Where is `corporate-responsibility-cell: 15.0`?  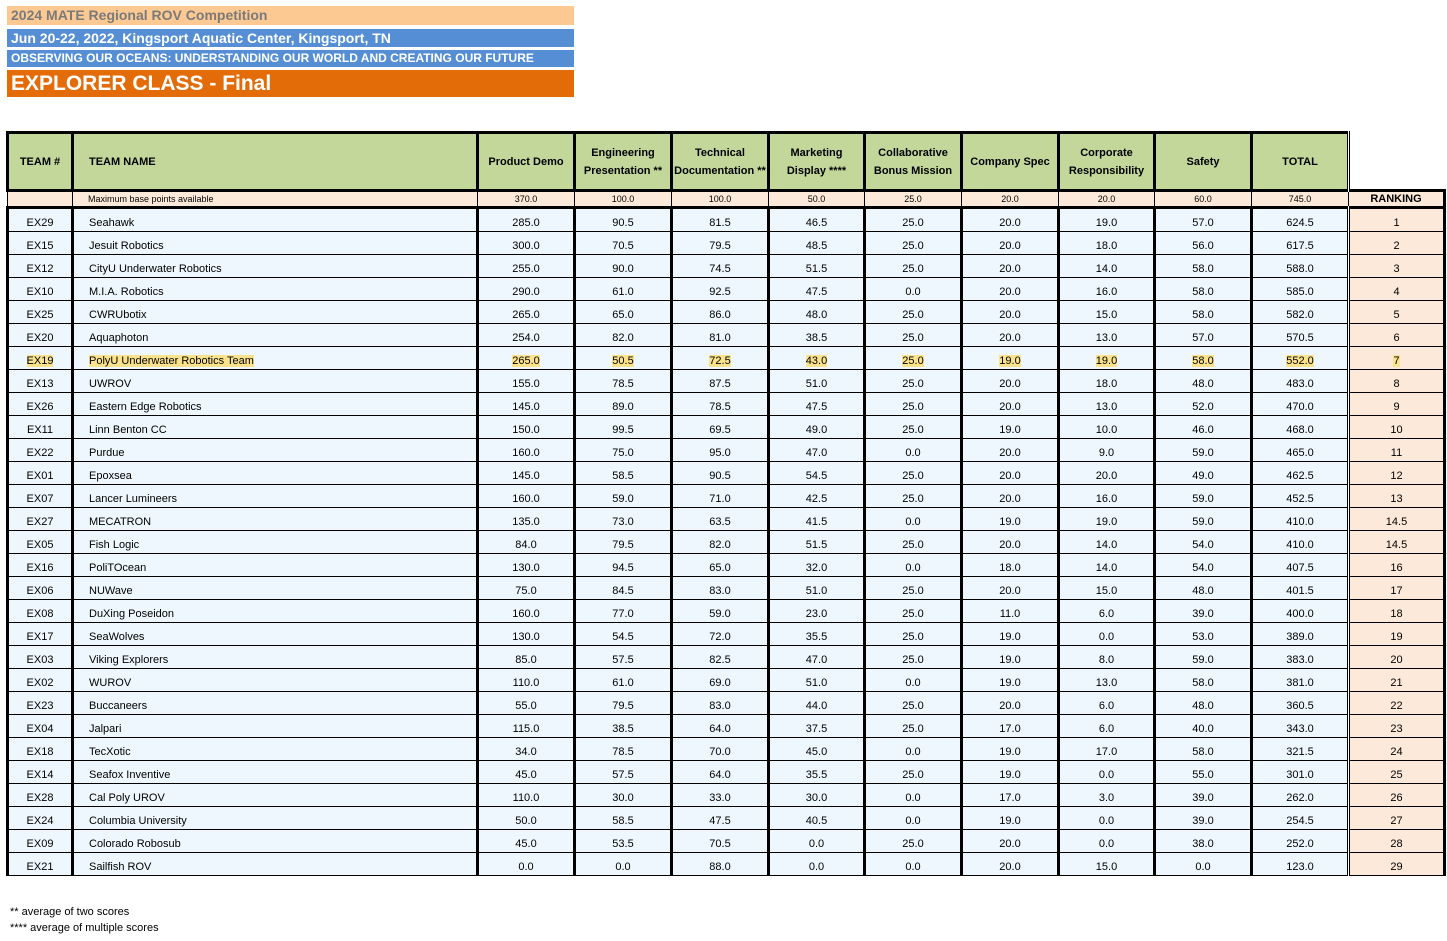
corporate-responsibility-cell: 15.0 is located at coordinates (1106, 588).